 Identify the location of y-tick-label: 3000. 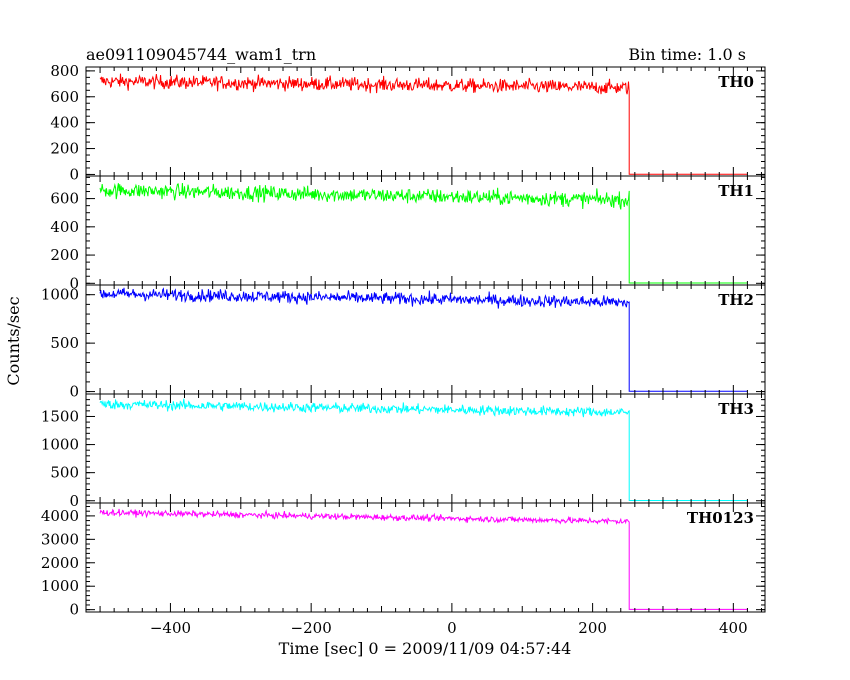
(60, 539).